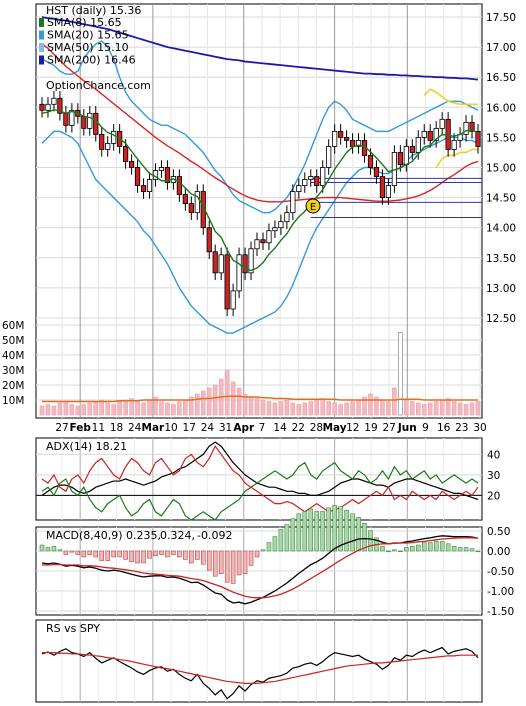 This screenshot has height=706, width=526. What do you see at coordinates (260, 570) in the screenshot?
I see `macd-series-line` at bounding box center [260, 570].